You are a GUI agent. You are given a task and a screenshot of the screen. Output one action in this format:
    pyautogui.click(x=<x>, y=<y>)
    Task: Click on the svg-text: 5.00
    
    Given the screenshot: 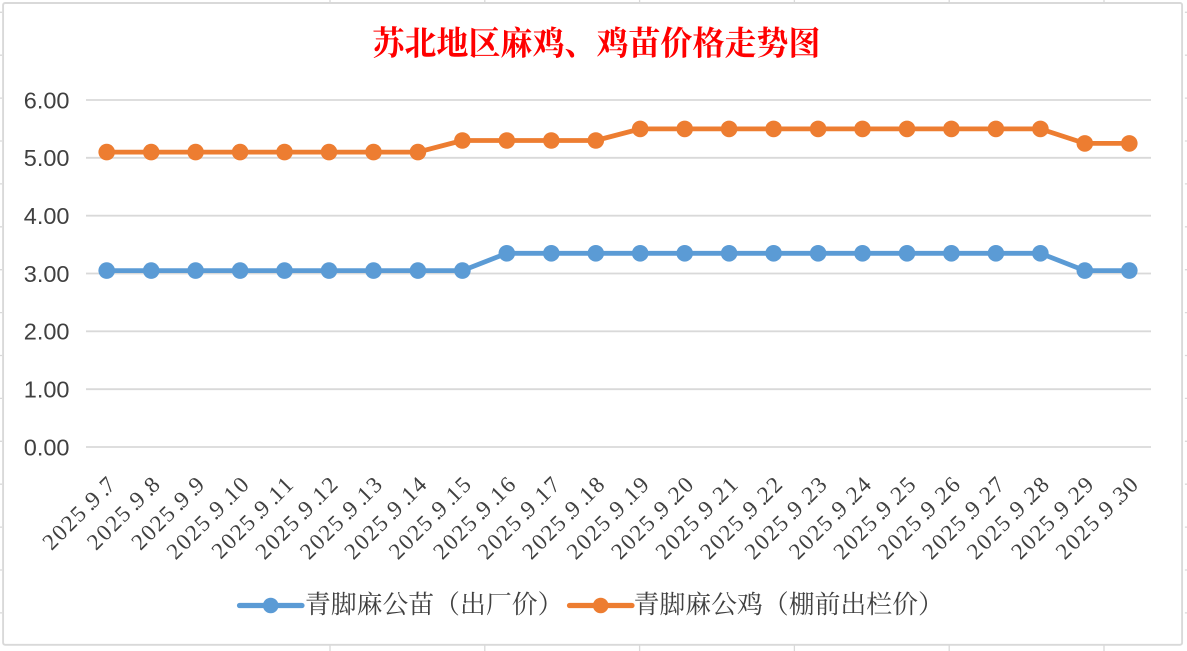 What is the action you would take?
    pyautogui.click(x=47, y=158)
    